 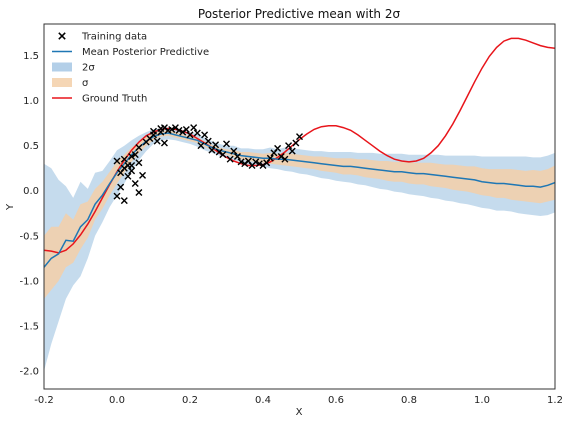 What do you see at coordinates (190, 400) in the screenshot?
I see `x-tick-label: 0.2` at bounding box center [190, 400].